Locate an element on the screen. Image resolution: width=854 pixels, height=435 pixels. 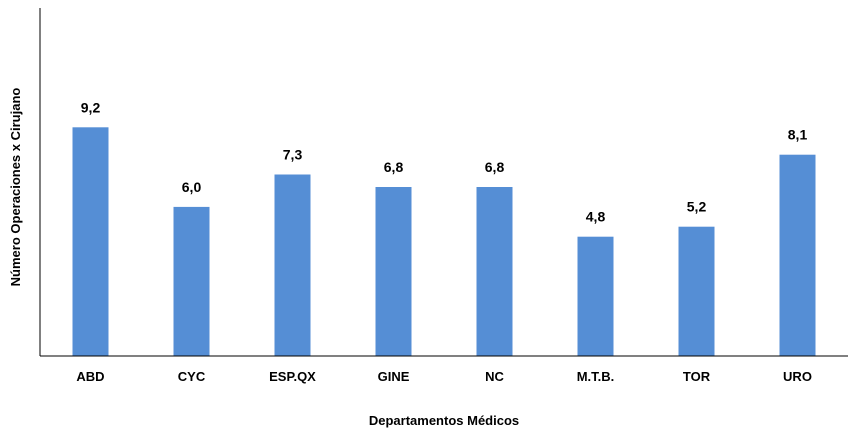
x-tick-label: ESP.QX is located at coordinates (292, 376).